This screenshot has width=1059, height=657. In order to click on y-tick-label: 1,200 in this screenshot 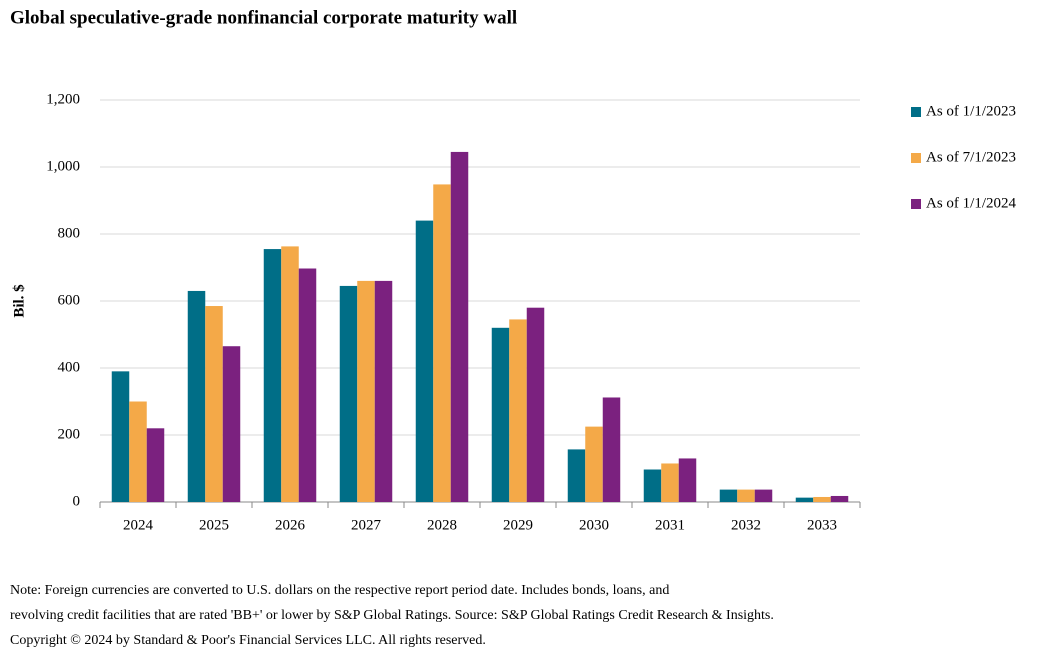, I will do `click(63, 99)`.